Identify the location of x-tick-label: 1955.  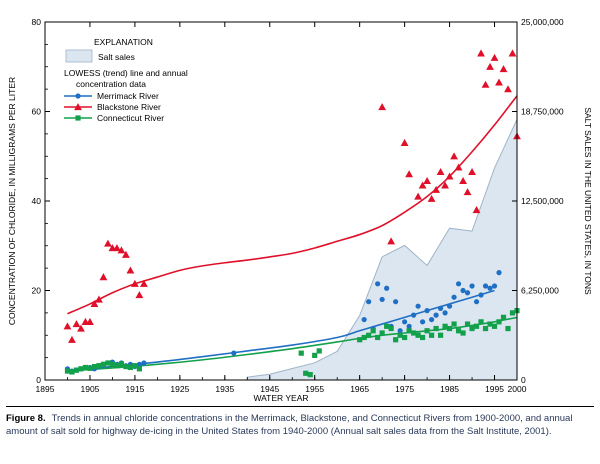
(314, 389).